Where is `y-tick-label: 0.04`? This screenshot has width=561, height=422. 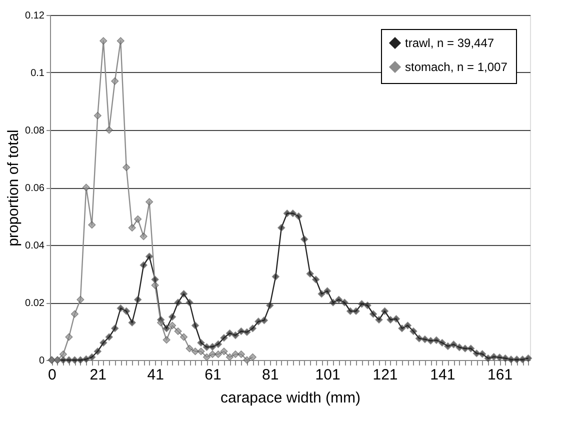 y-tick-label: 0.04 is located at coordinates (35, 246).